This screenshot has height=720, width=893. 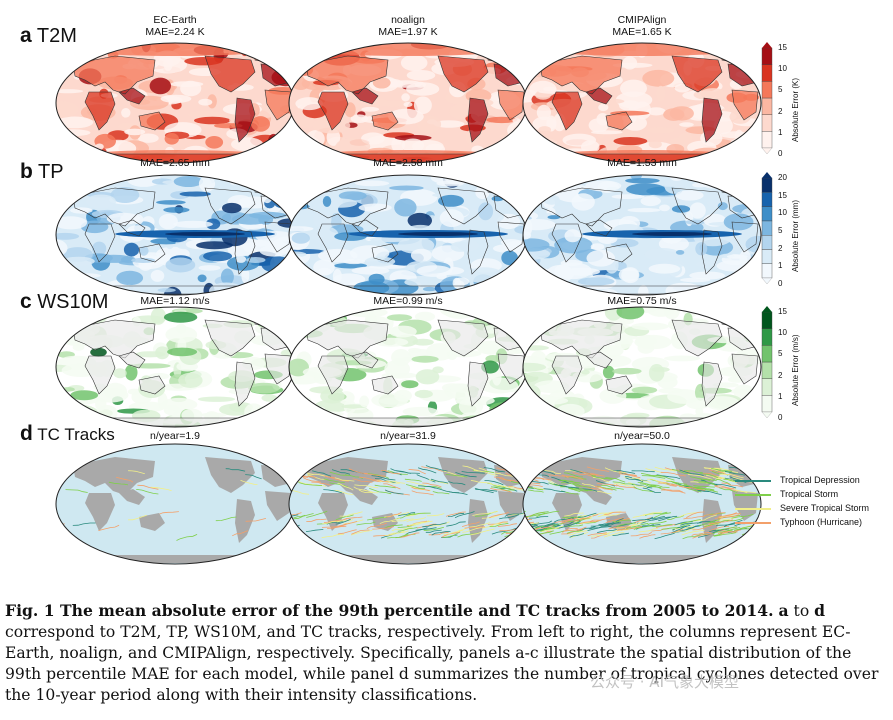 What do you see at coordinates (753, 523) in the screenshot?
I see `legend-line-typhoon` at bounding box center [753, 523].